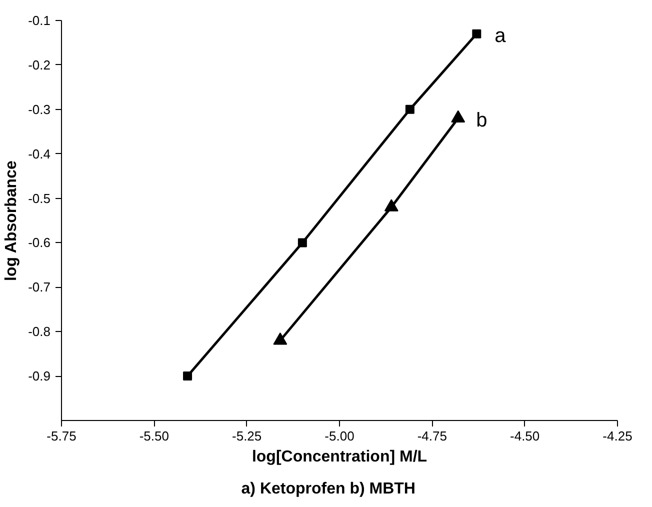  What do you see at coordinates (11, 220) in the screenshot?
I see `y-axis-title: log Absorbance` at bounding box center [11, 220].